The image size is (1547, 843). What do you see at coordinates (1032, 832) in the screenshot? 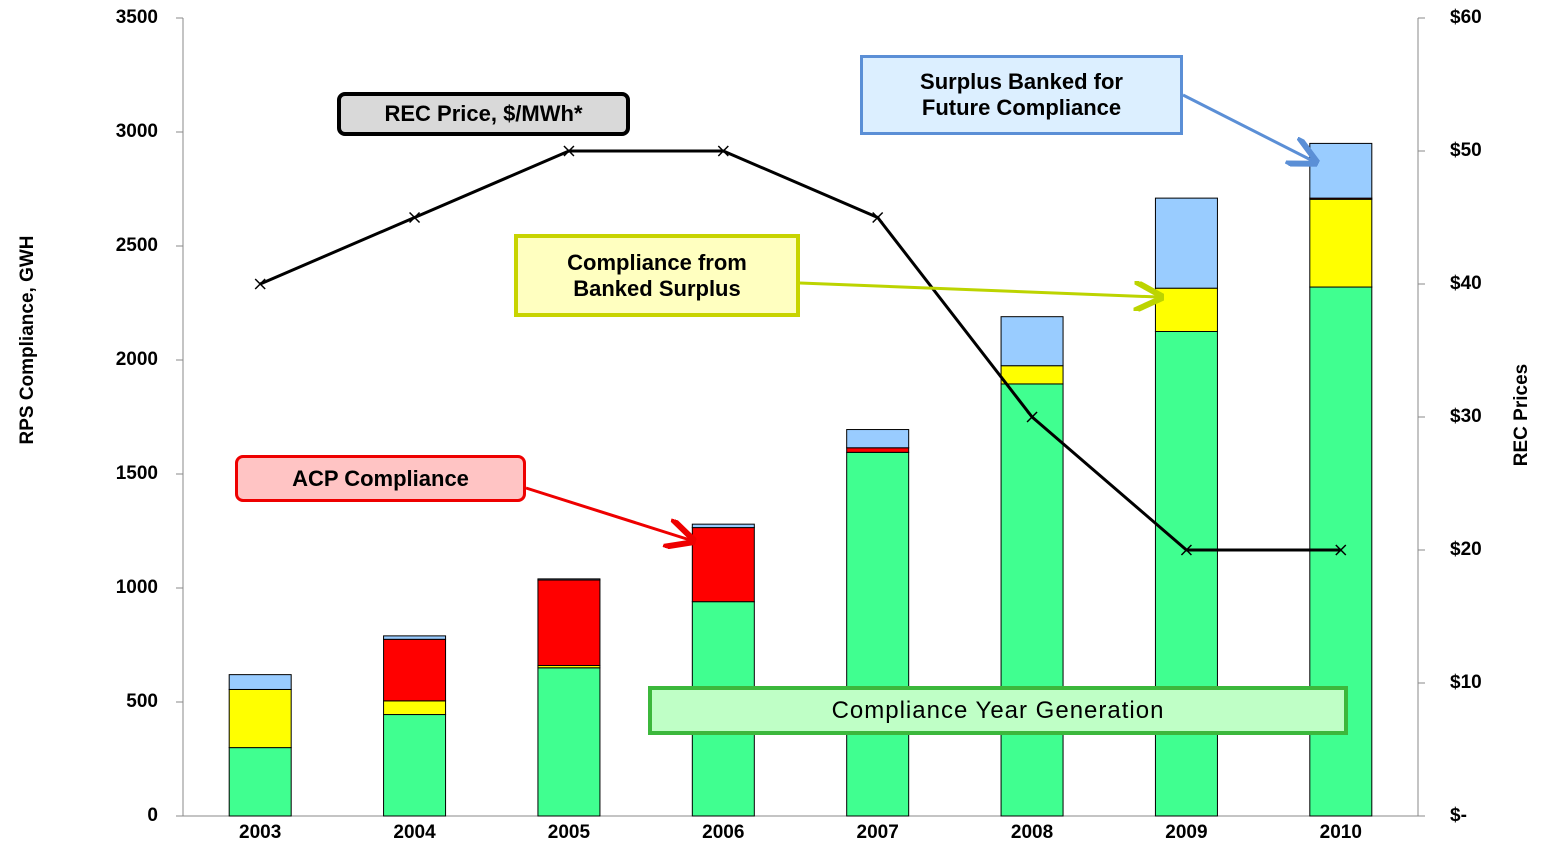
I see `x-tick-label: 2008` at bounding box center [1032, 832].